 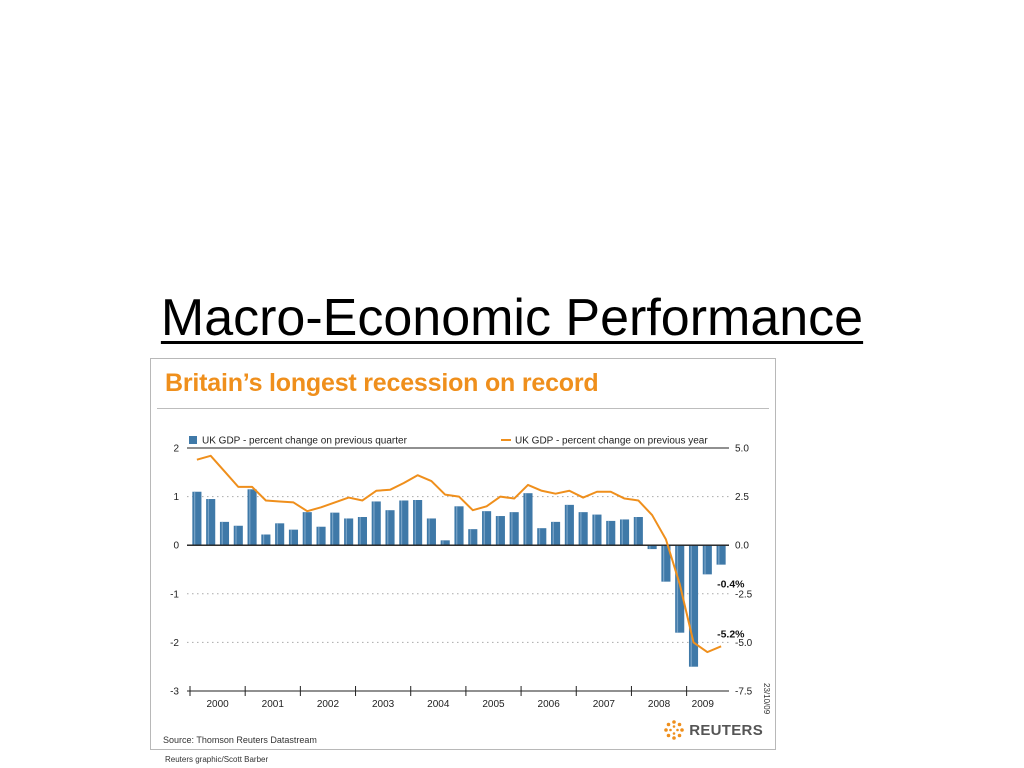 I want to click on right-tick-label: -5.0, so click(x=744, y=643).